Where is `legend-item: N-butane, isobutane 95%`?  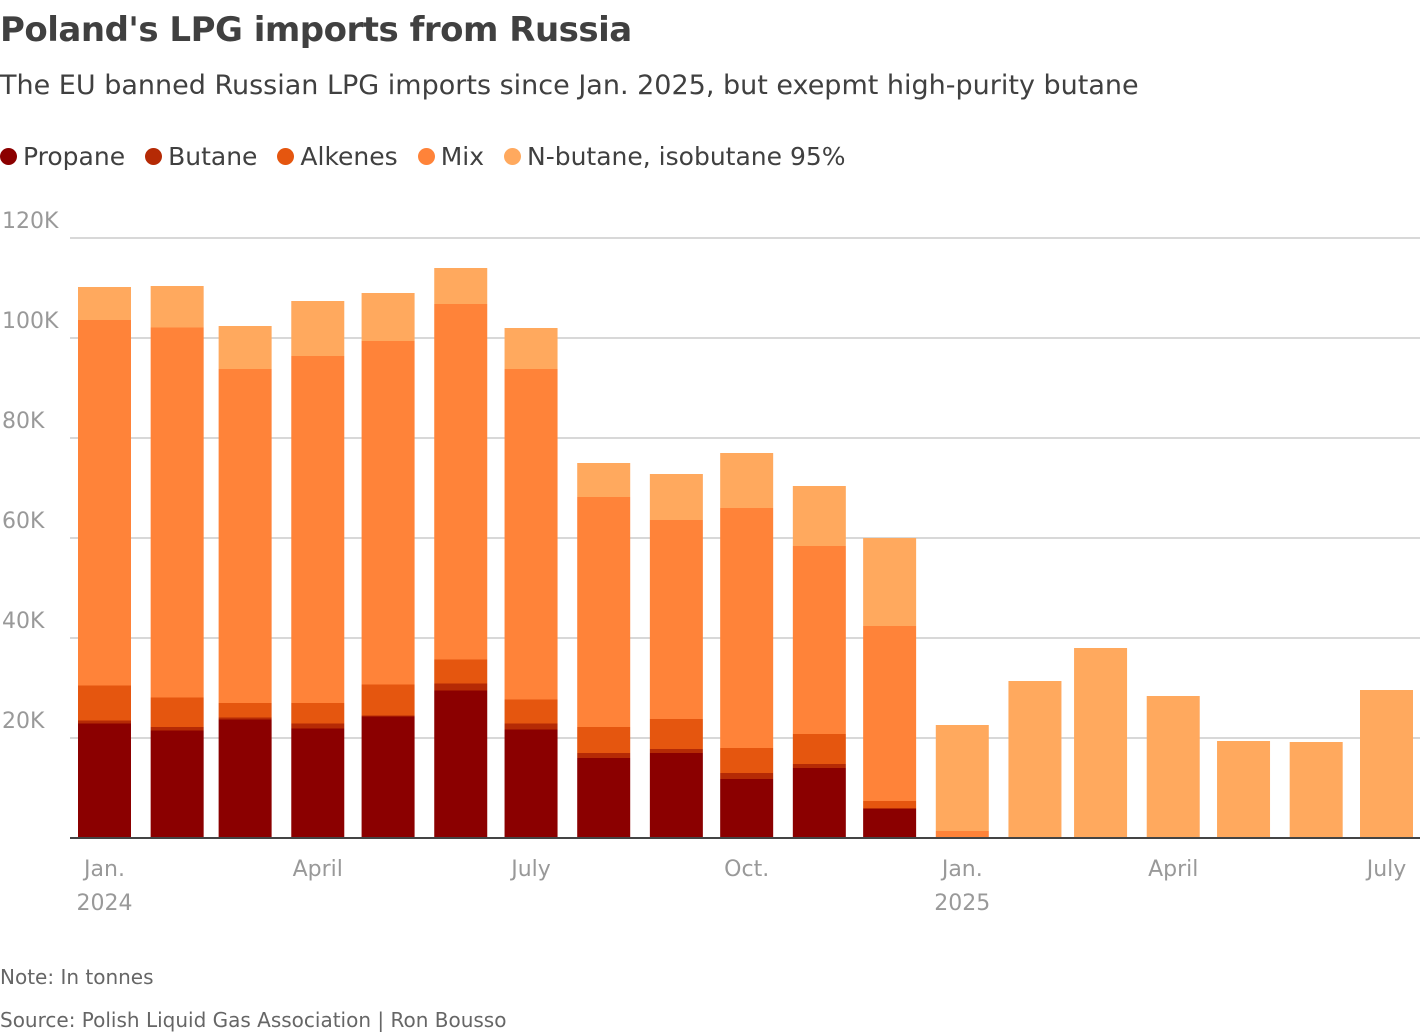
legend-item: N-butane, isobutane 95% is located at coordinates (675, 156).